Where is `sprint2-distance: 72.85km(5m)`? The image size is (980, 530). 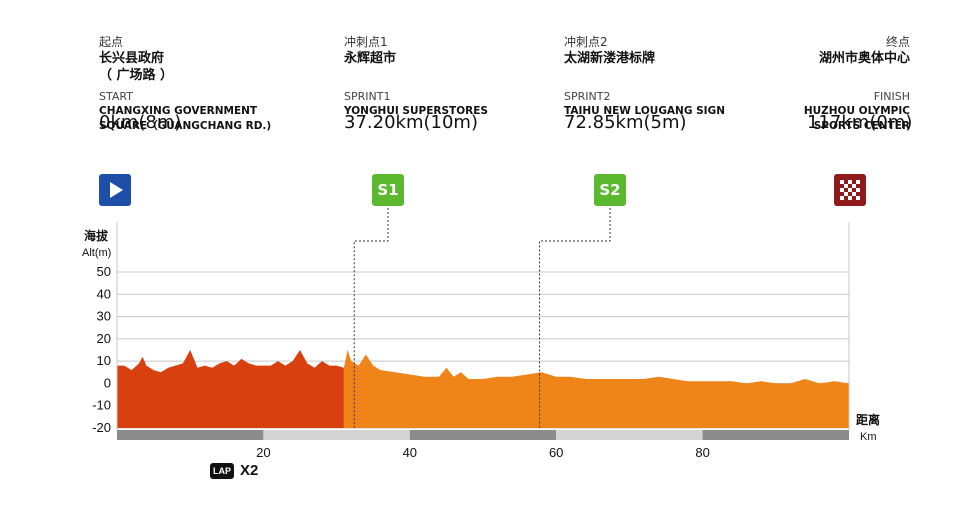 sprint2-distance: 72.85km(5m) is located at coordinates (625, 122).